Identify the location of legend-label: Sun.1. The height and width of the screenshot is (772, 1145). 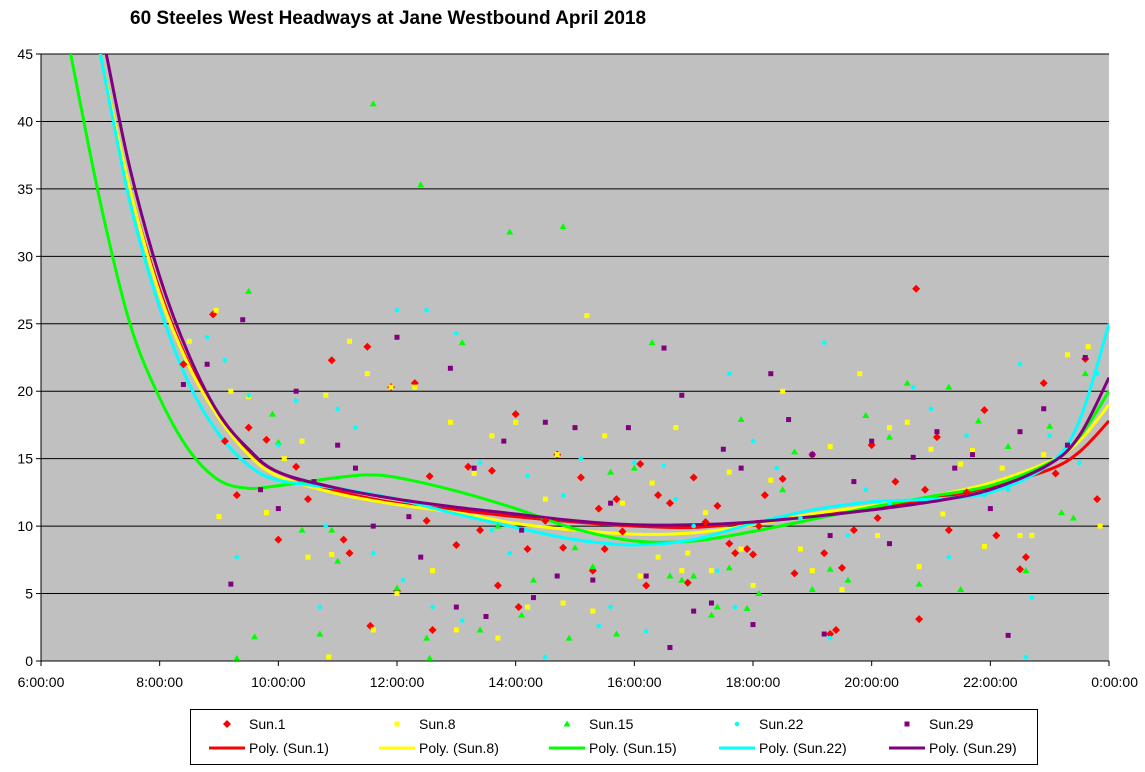
(267, 724).